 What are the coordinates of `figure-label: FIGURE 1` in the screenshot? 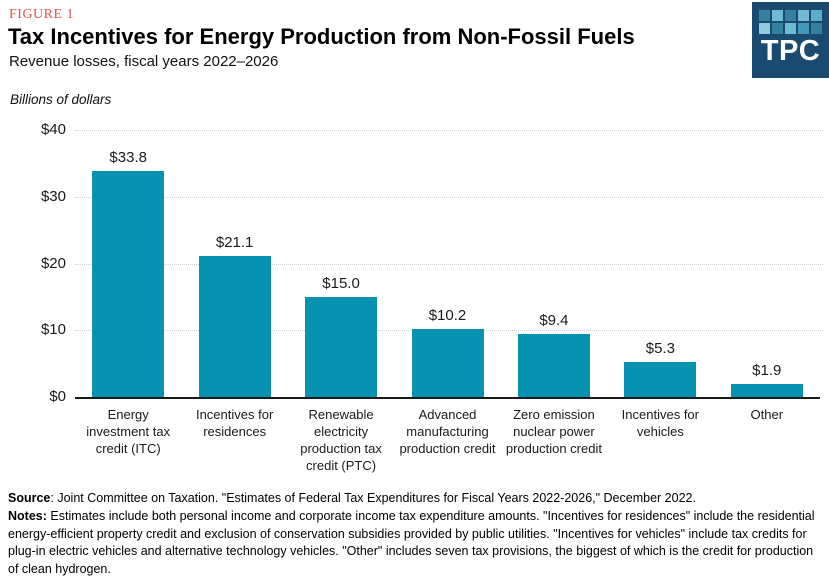 It's located at (42, 14).